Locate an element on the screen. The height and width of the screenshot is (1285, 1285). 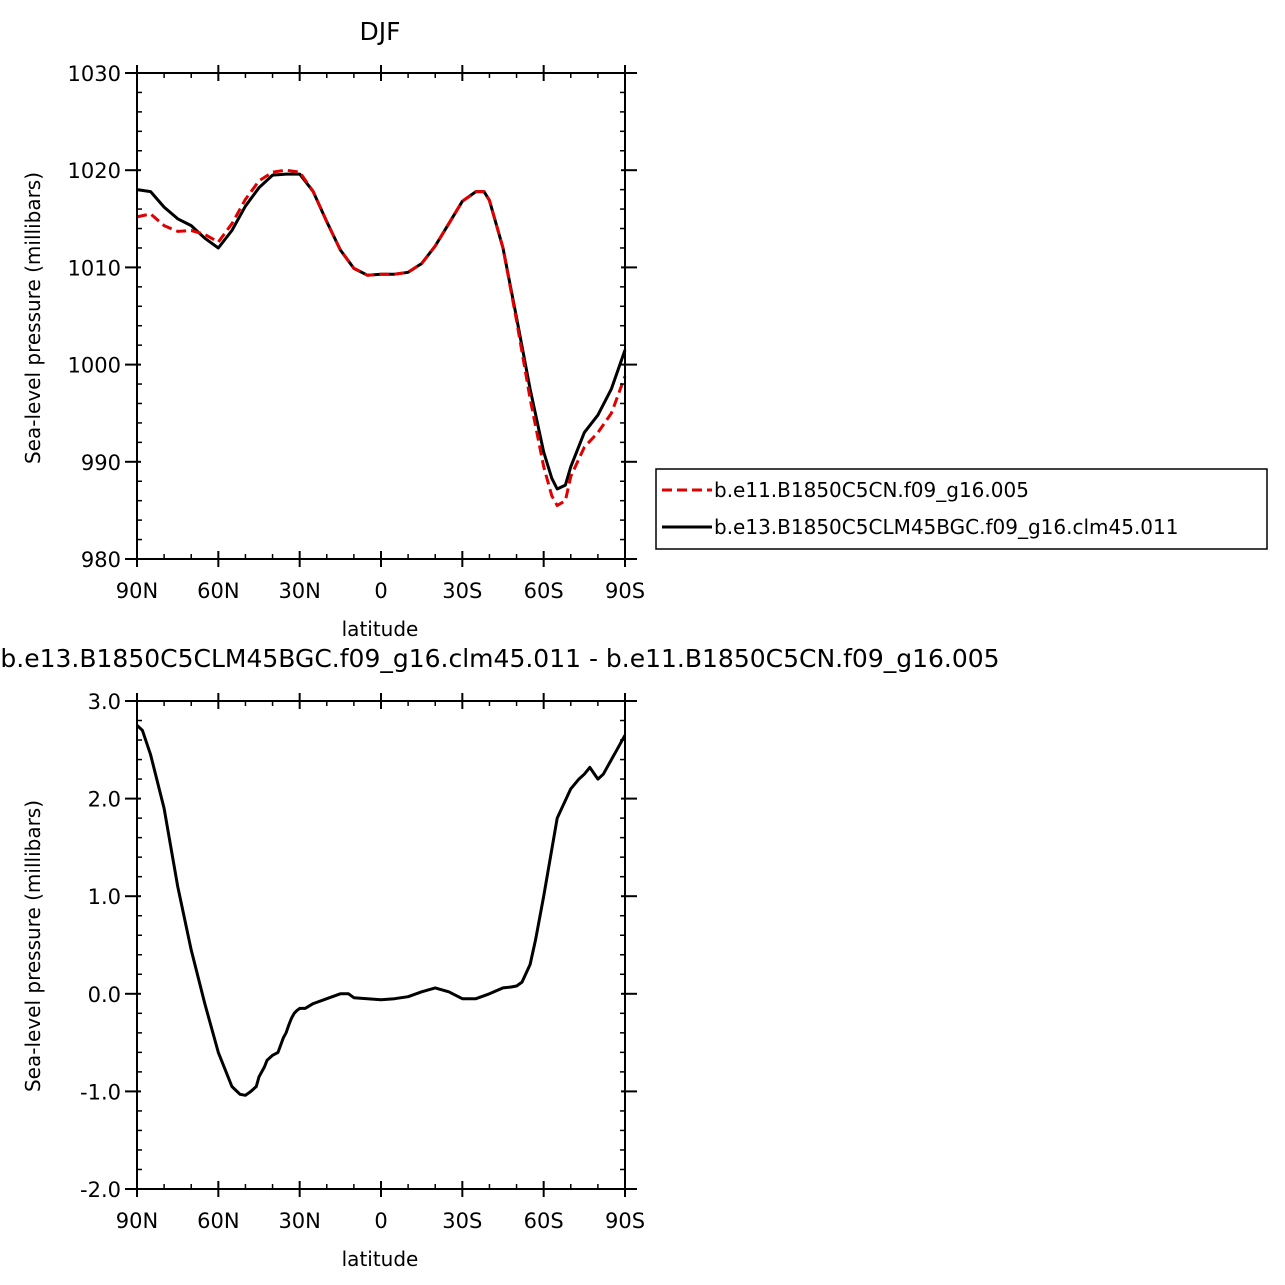
bottom-plot-frame is located at coordinates (381, 945).